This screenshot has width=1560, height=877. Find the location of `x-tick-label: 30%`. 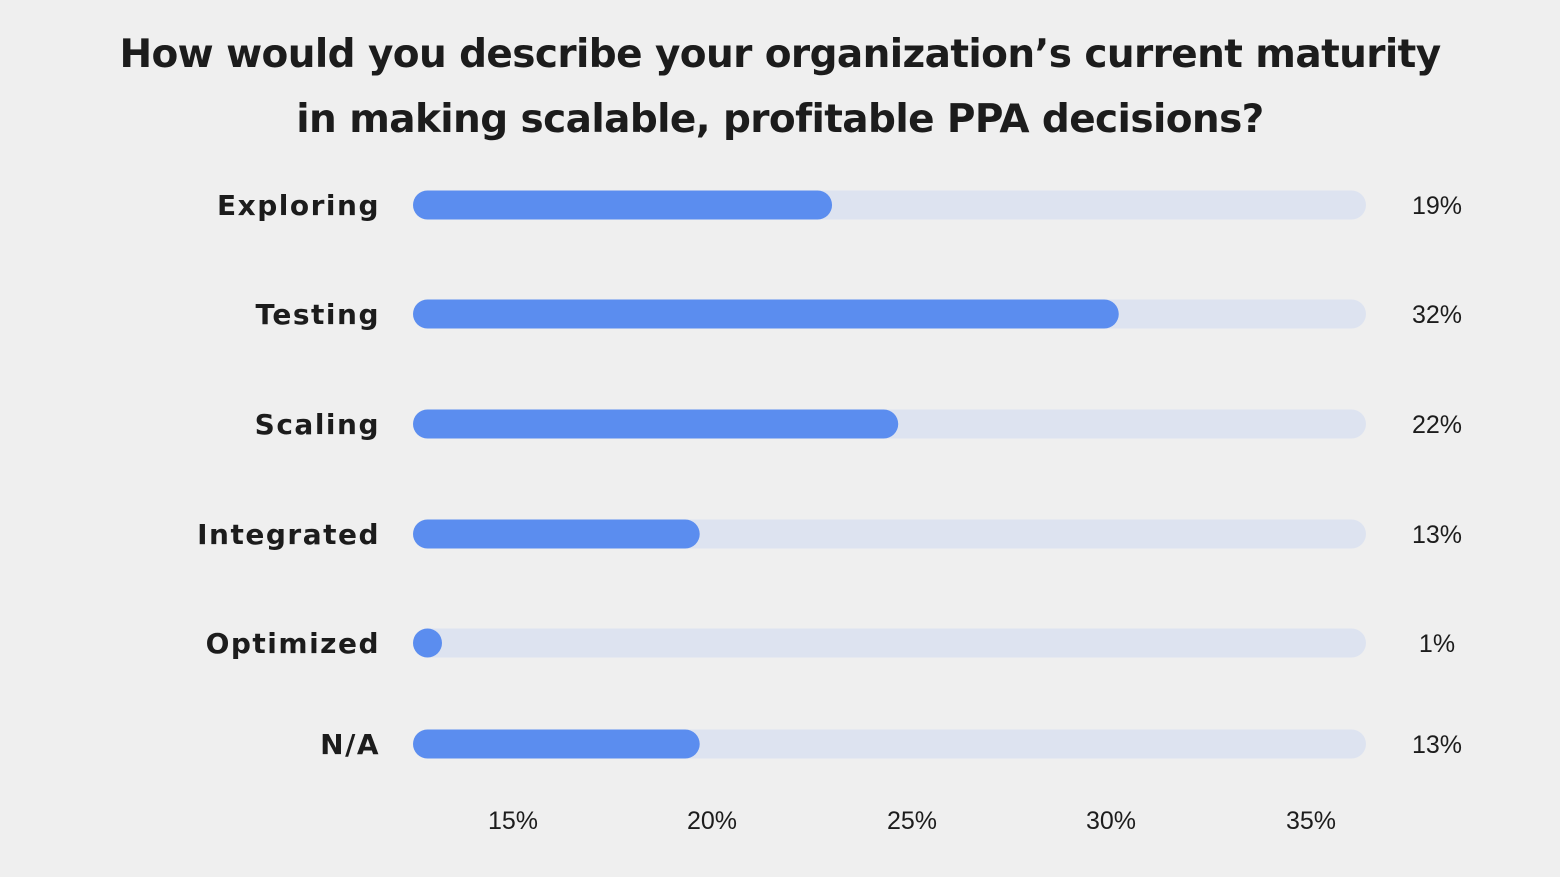

x-tick-label: 30% is located at coordinates (1111, 821).